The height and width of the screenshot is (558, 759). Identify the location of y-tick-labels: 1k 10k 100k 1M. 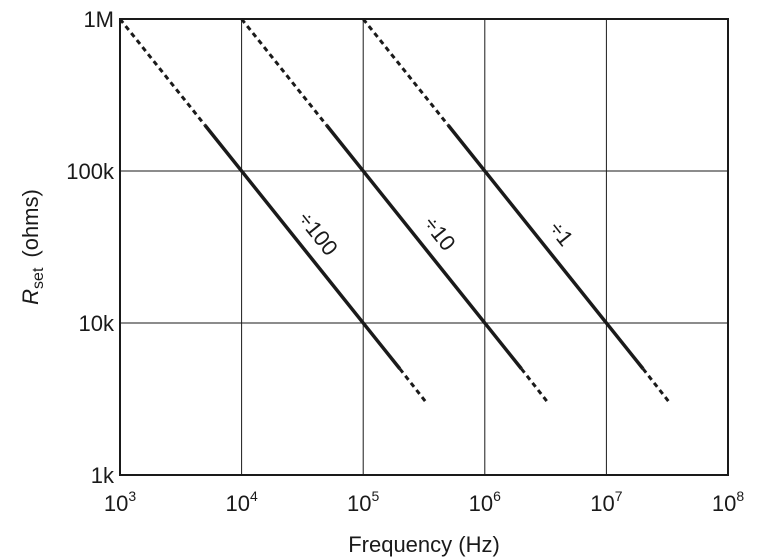
(90, 247).